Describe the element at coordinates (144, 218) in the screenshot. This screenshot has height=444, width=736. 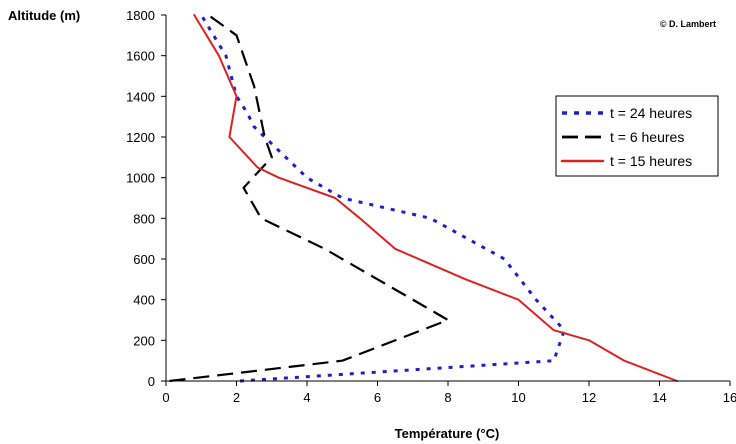
I see `y-tick-label: 800` at that location.